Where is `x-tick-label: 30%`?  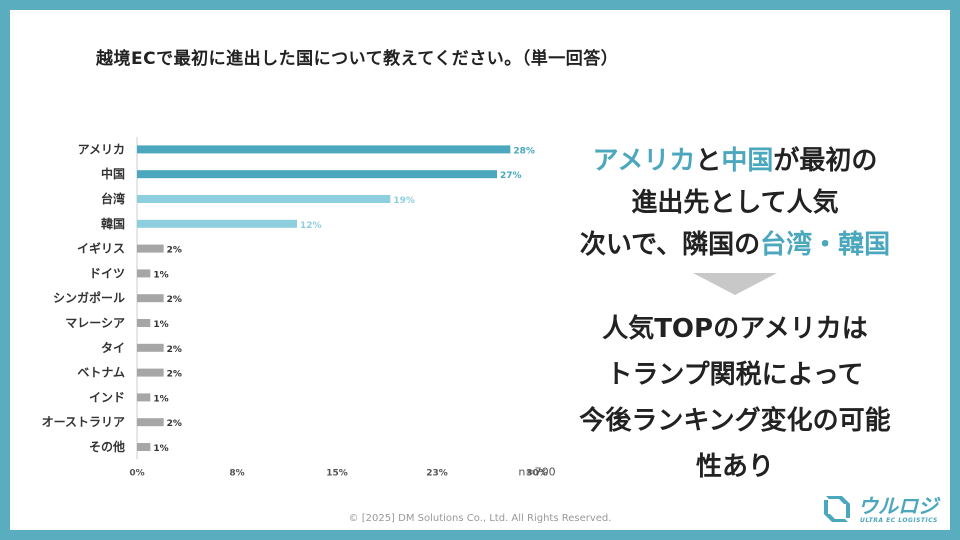
x-tick-label: 30% is located at coordinates (537, 473).